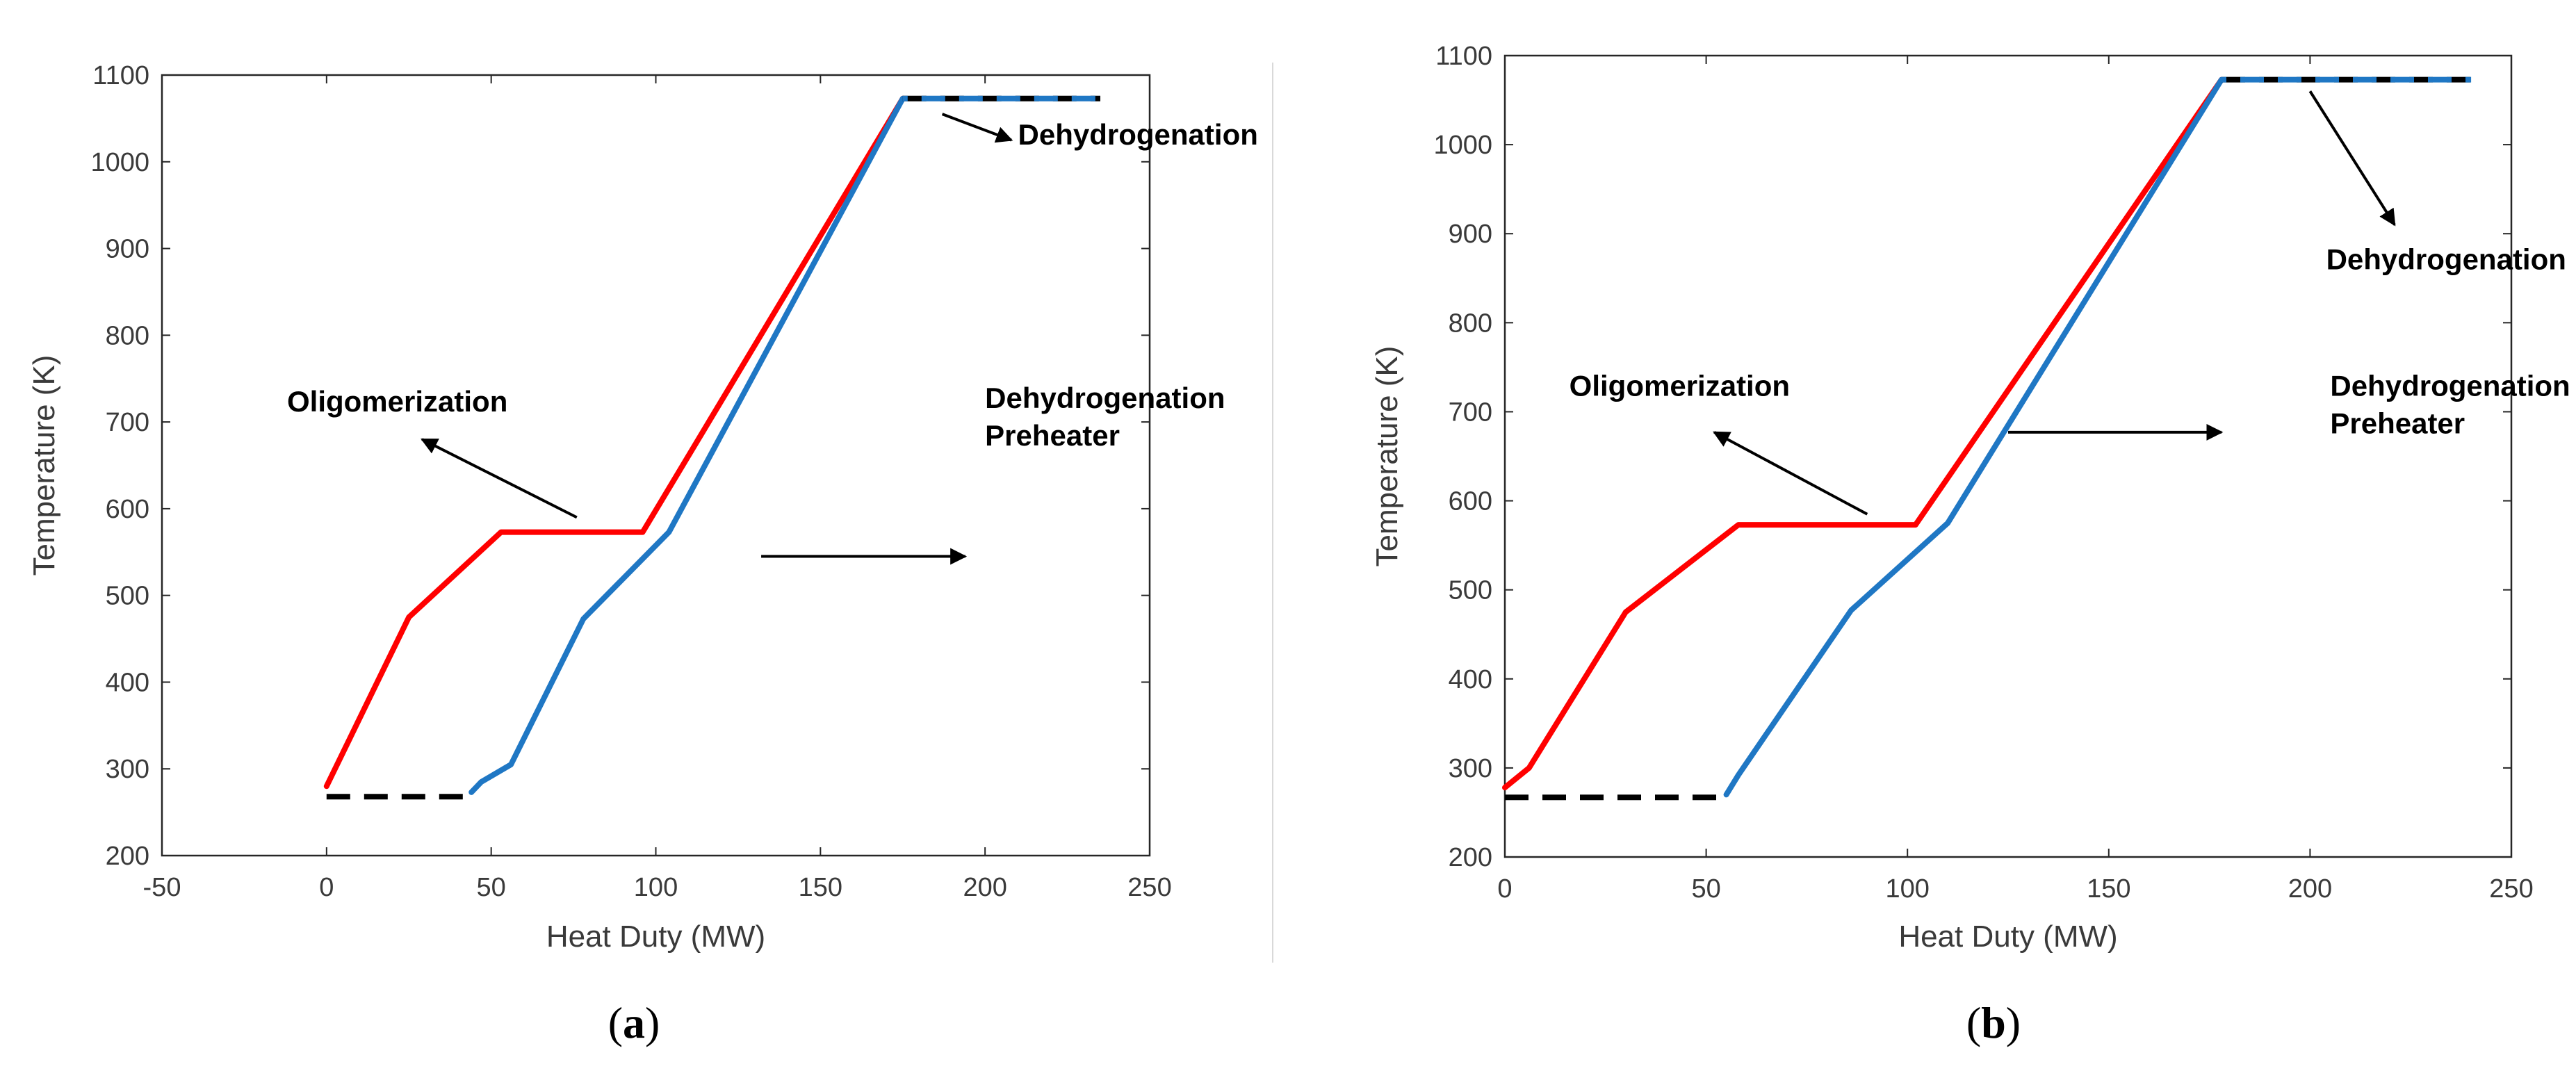  I want to click on series-line-hot-composite-curve, so click(614, 442).